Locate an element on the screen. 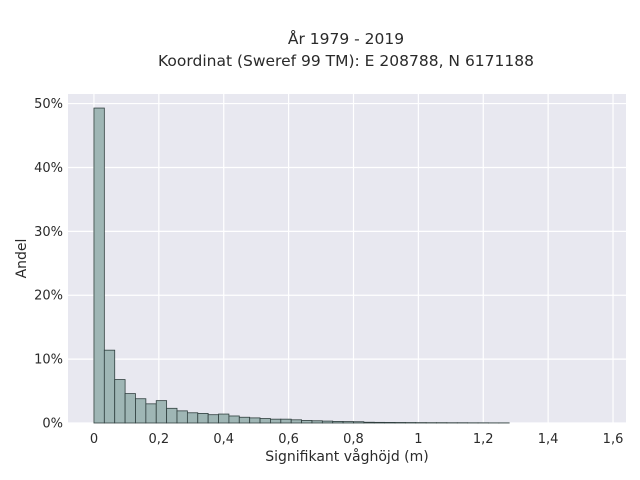  y-tick-label: 20% is located at coordinates (48, 296).